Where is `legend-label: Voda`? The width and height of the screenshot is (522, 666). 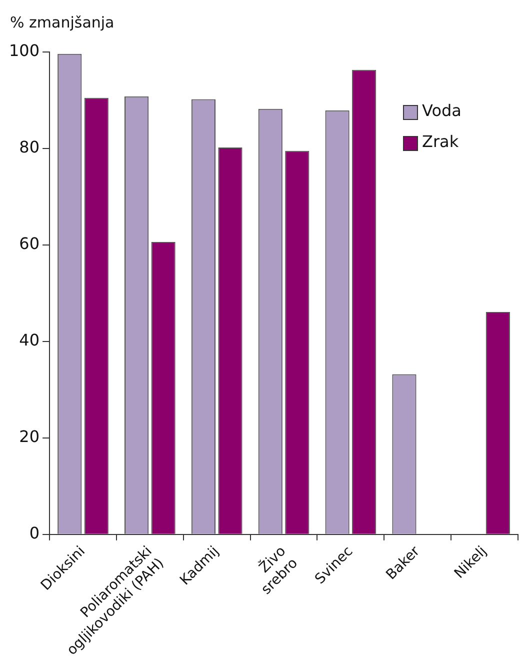
legend-label: Voda is located at coordinates (442, 110).